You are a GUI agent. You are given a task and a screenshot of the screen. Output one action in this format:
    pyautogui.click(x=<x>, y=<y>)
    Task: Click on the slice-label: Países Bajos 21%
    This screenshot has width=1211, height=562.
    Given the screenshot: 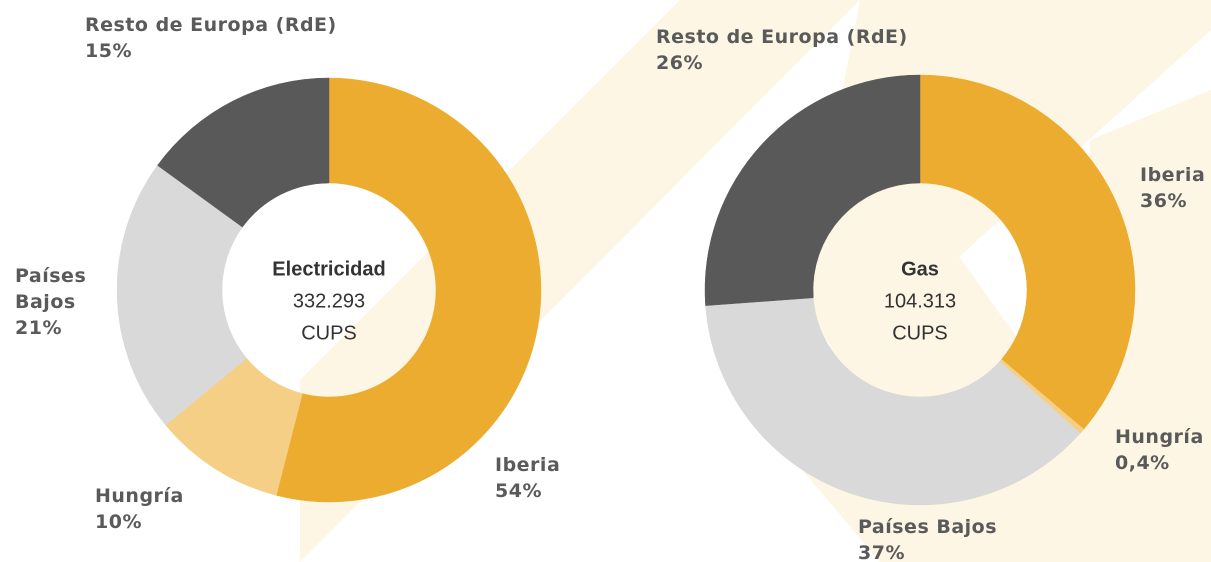 What is the action you would take?
    pyautogui.click(x=55, y=302)
    